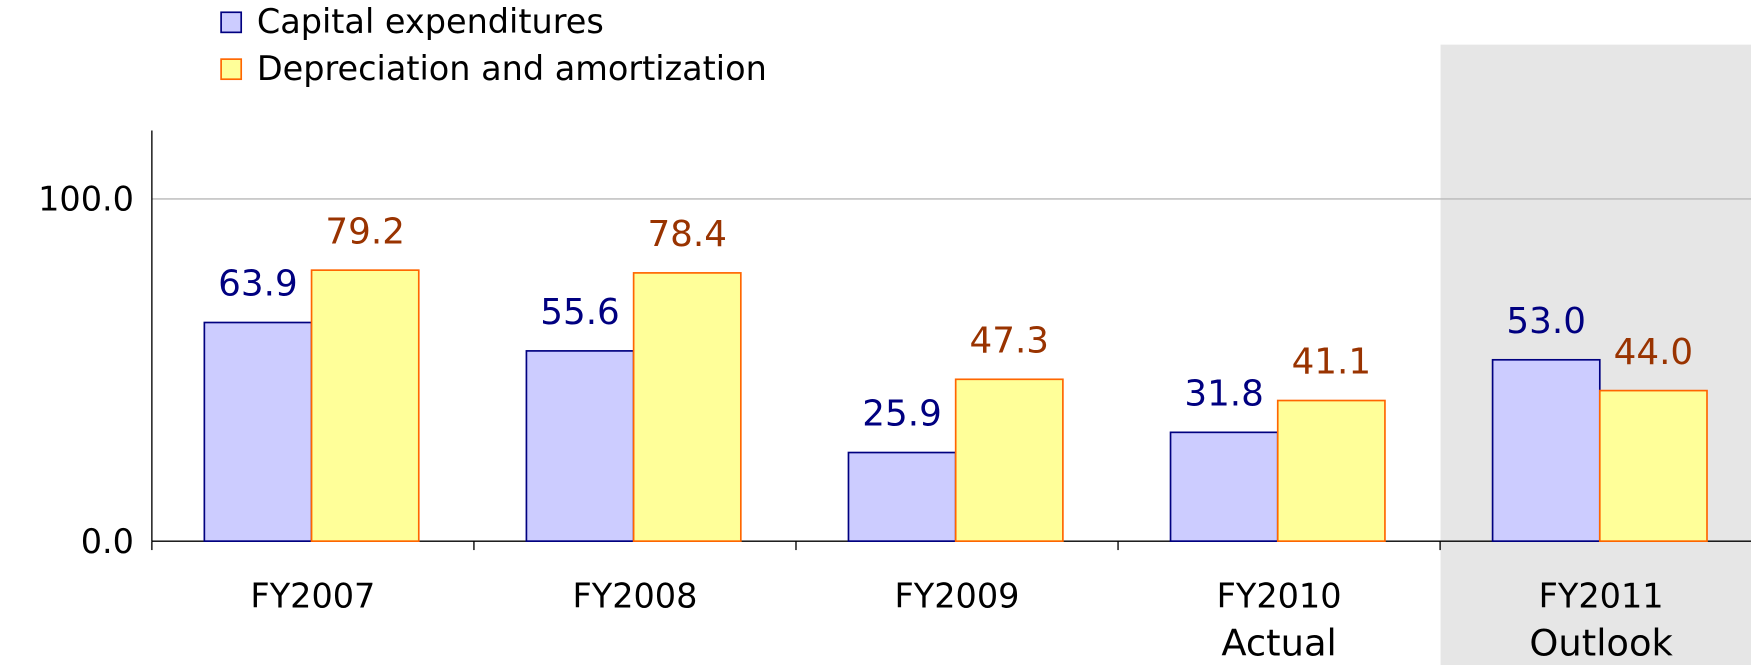  What do you see at coordinates (1601, 642) in the screenshot?
I see `x-tick-sublabel: Outlook` at bounding box center [1601, 642].